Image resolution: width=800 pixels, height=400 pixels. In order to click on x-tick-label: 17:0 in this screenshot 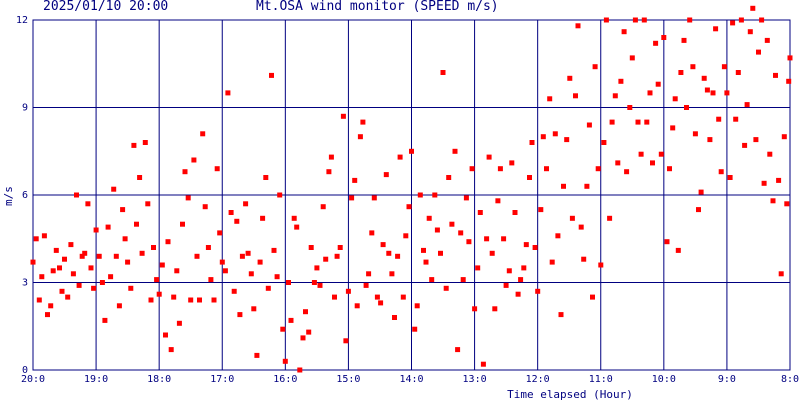, I will do `click(222, 379)`.